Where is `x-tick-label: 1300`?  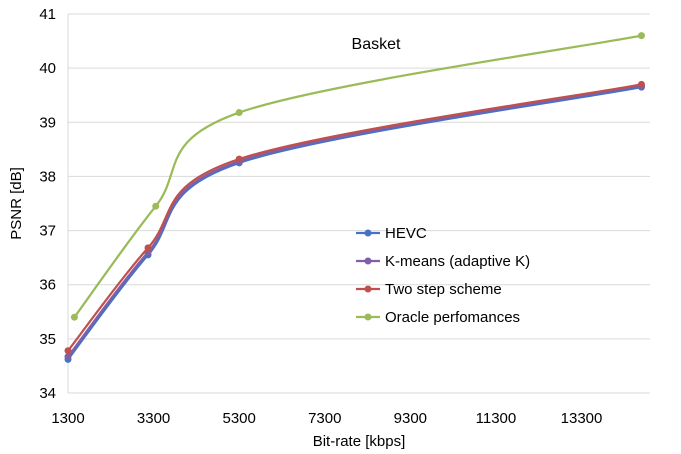 x-tick-label: 1300 is located at coordinates (67, 418).